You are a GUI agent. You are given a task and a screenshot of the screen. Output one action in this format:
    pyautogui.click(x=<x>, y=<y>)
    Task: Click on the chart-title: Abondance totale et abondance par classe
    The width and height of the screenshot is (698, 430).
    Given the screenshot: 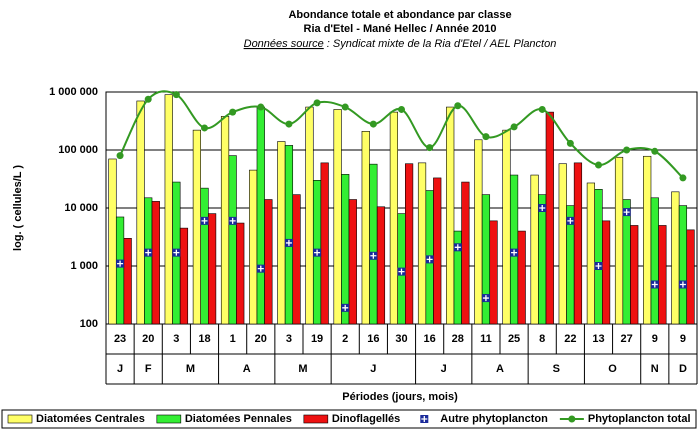 What is the action you would take?
    pyautogui.click(x=399, y=15)
    